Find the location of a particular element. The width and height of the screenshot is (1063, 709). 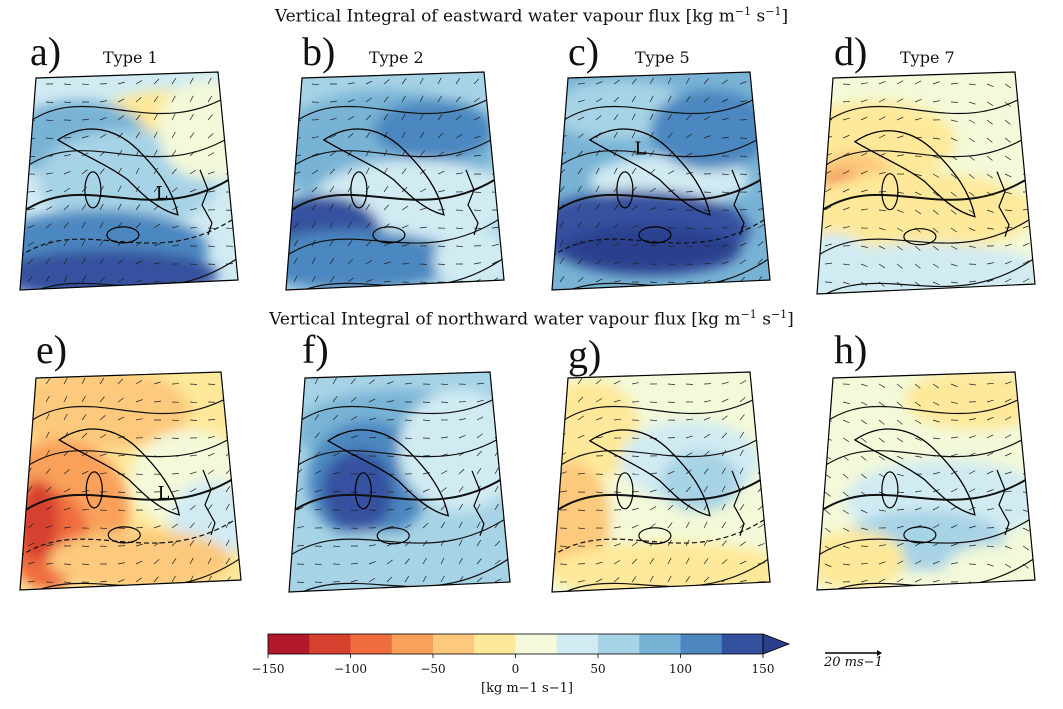

title-northward-mid: s is located at coordinates (763, 319).